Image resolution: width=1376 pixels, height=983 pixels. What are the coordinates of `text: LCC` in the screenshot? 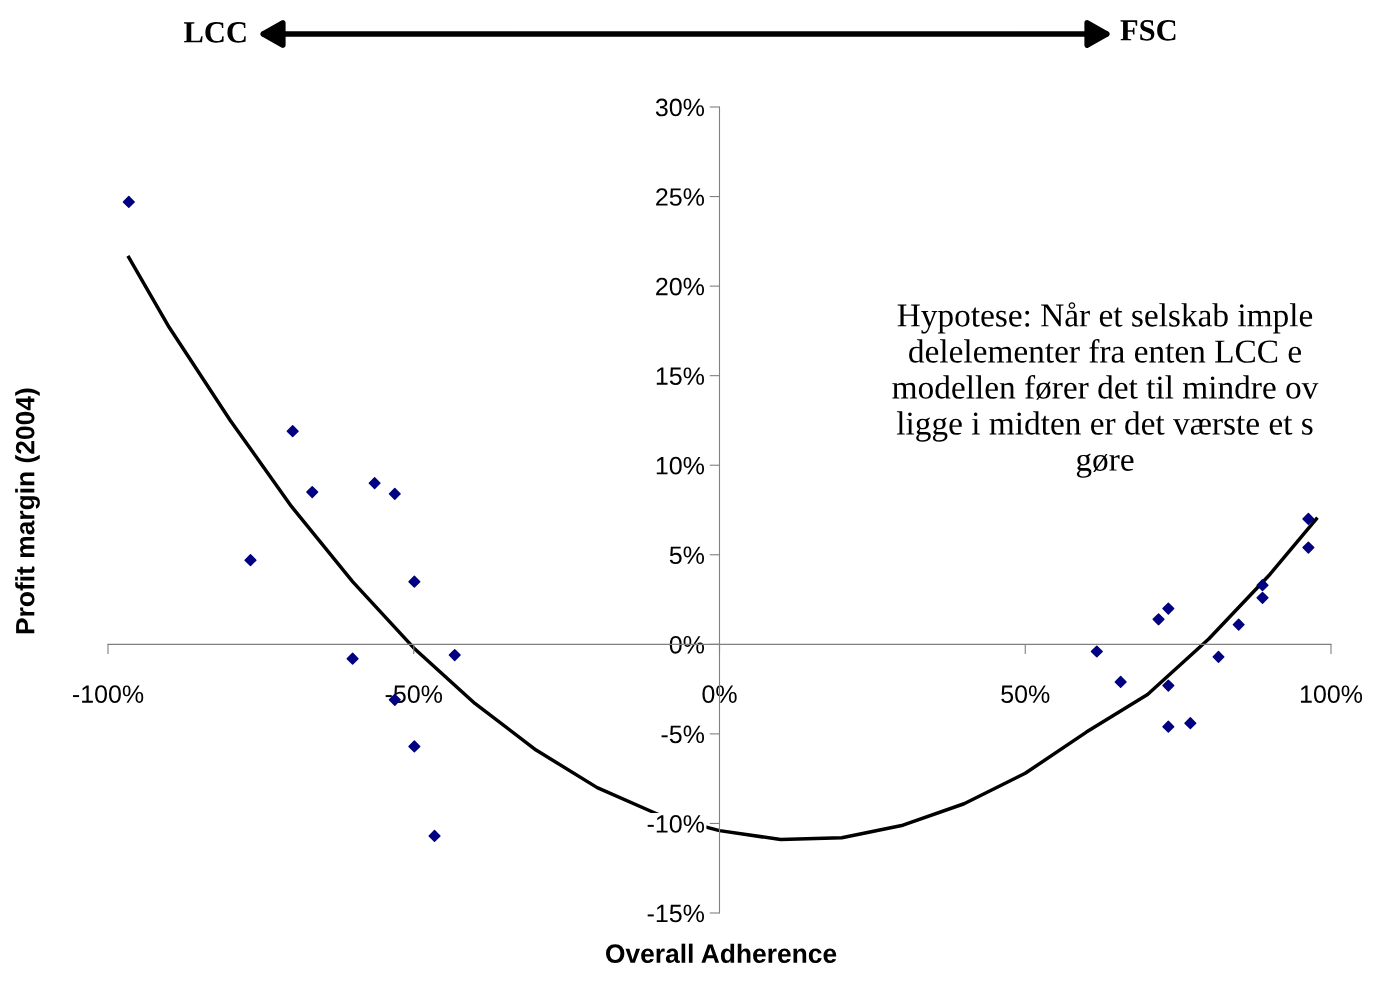 It's located at (215, 32).